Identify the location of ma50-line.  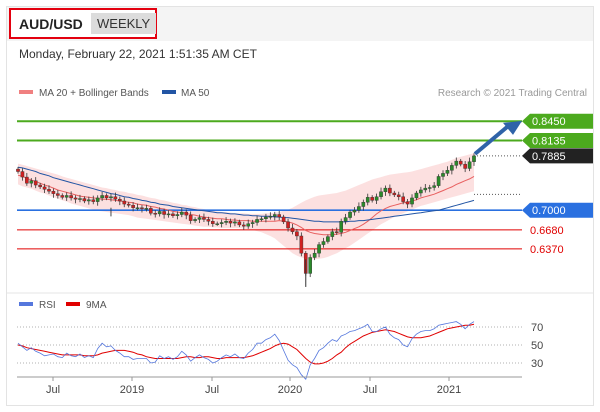
(246, 194).